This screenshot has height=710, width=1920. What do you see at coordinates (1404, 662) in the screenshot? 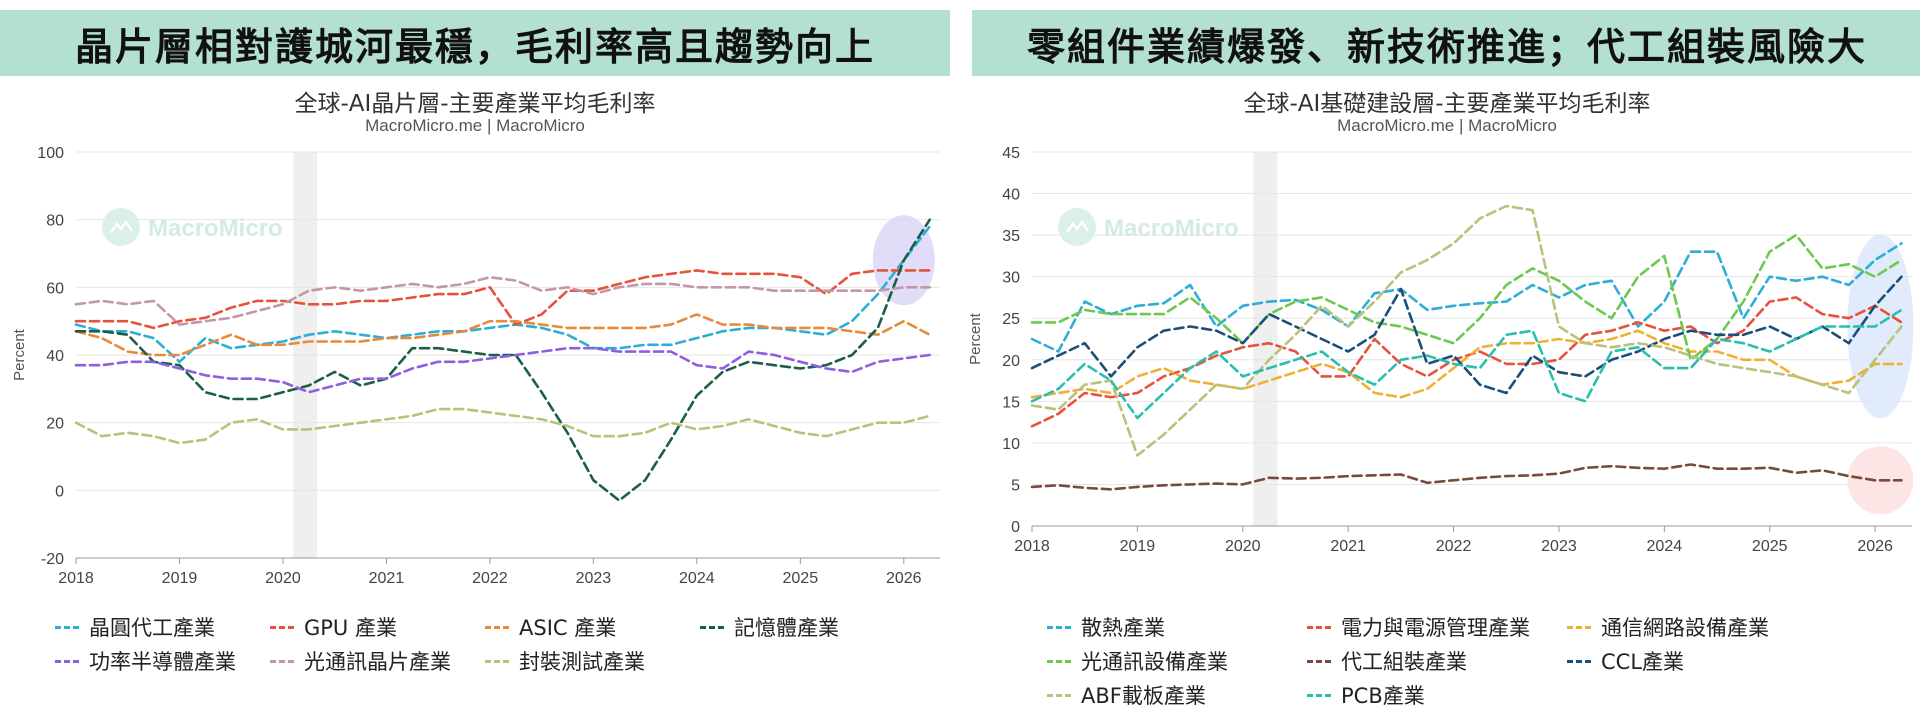
I see `legend-label: 代工組裝產業` at bounding box center [1404, 662].